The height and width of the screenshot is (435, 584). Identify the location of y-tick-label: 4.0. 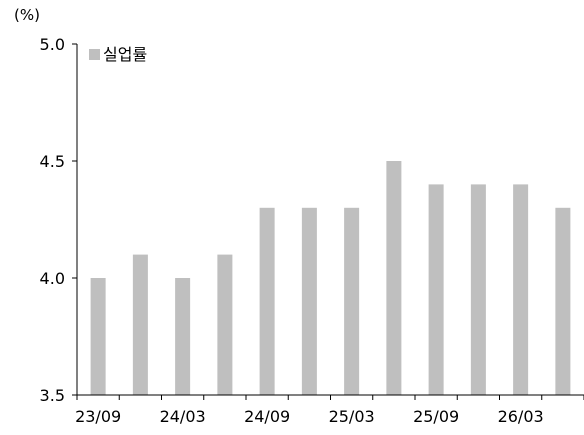
(52, 278).